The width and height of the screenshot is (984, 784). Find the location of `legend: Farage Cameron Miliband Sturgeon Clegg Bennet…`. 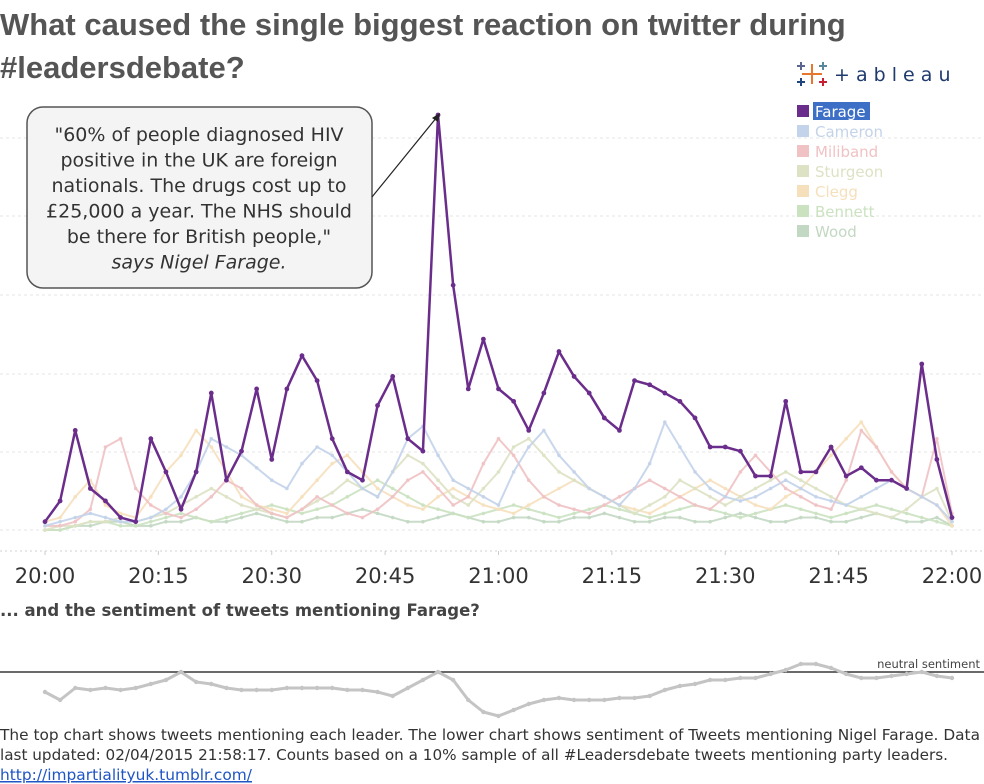

legend: Farage Cameron Miliband Sturgeon Clegg Bennet… is located at coordinates (840, 171).